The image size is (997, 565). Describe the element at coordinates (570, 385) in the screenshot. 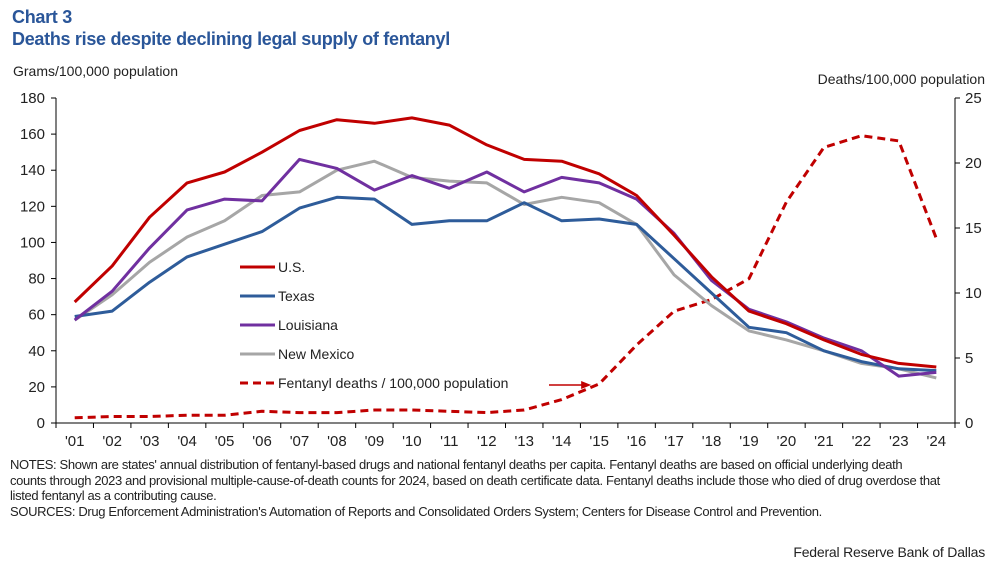

I see `annotation-arrow` at that location.